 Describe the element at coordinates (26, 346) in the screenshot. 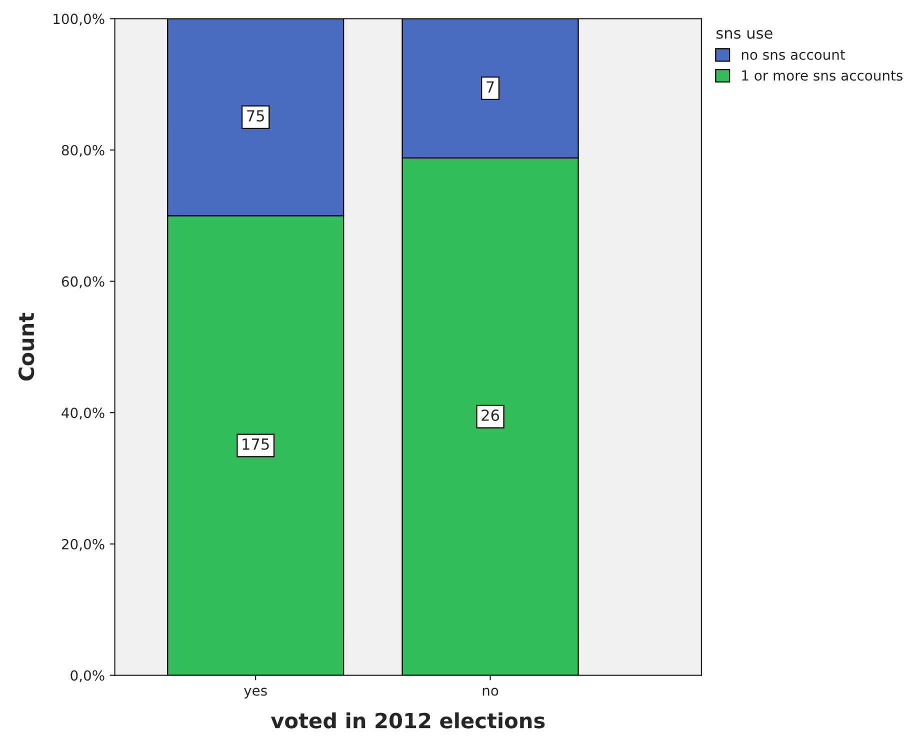

I see `y-axis-title: Count` at that location.